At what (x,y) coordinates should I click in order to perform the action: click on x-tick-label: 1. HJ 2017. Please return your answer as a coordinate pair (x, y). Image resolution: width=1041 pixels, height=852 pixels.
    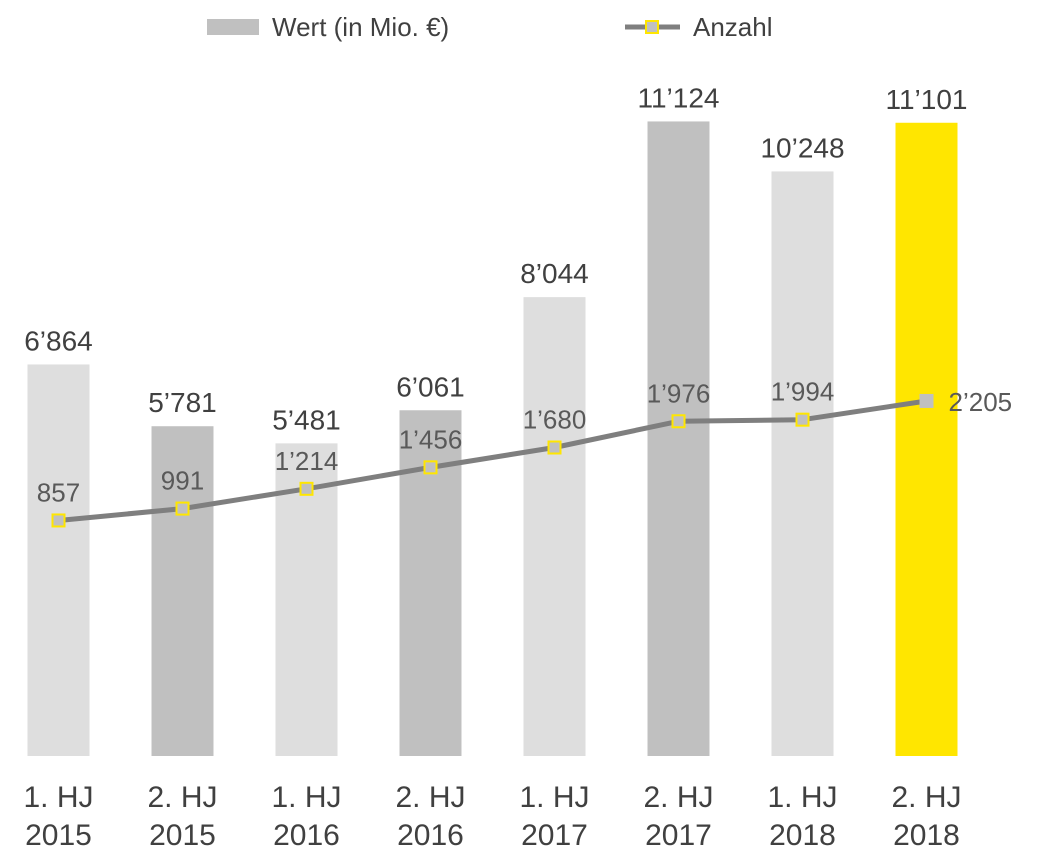
    Looking at the image, I should click on (554, 816).